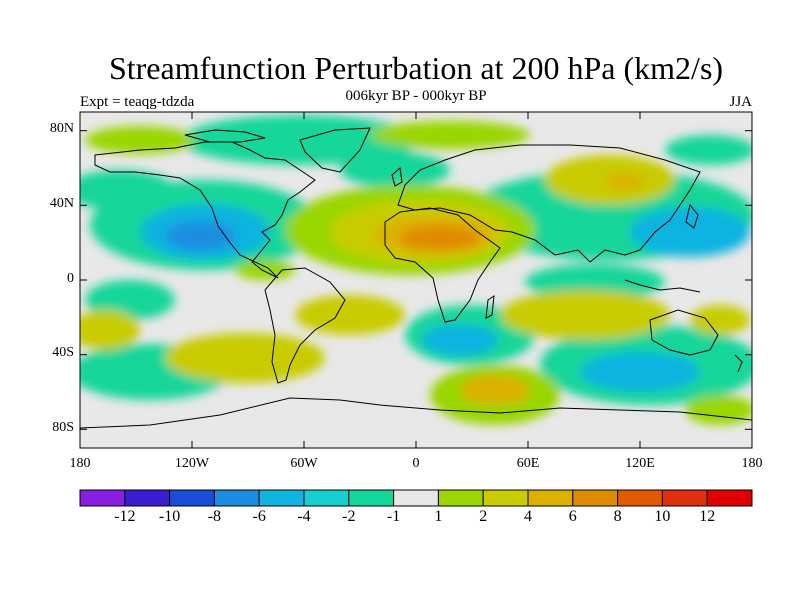 This screenshot has width=800, height=600. I want to click on arctic-islands, so click(225, 136).